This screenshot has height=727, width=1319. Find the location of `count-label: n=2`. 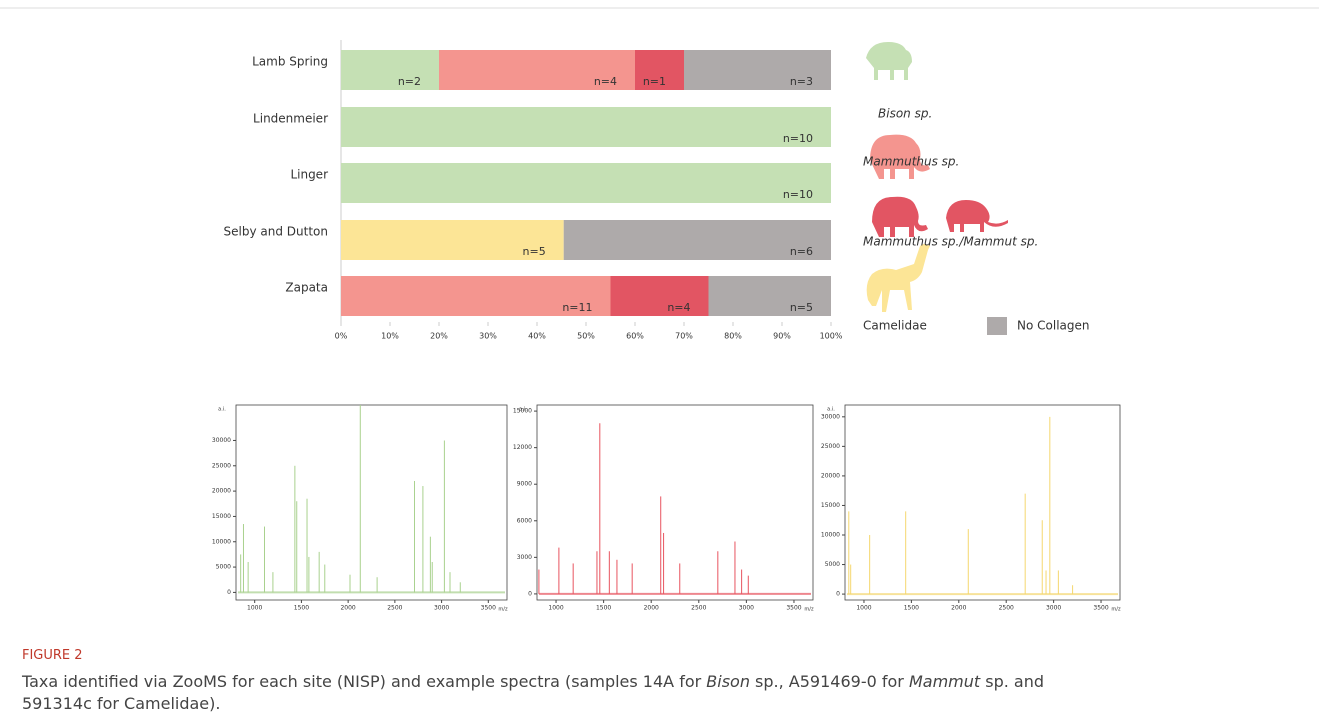

count-label: n=2 is located at coordinates (409, 81).